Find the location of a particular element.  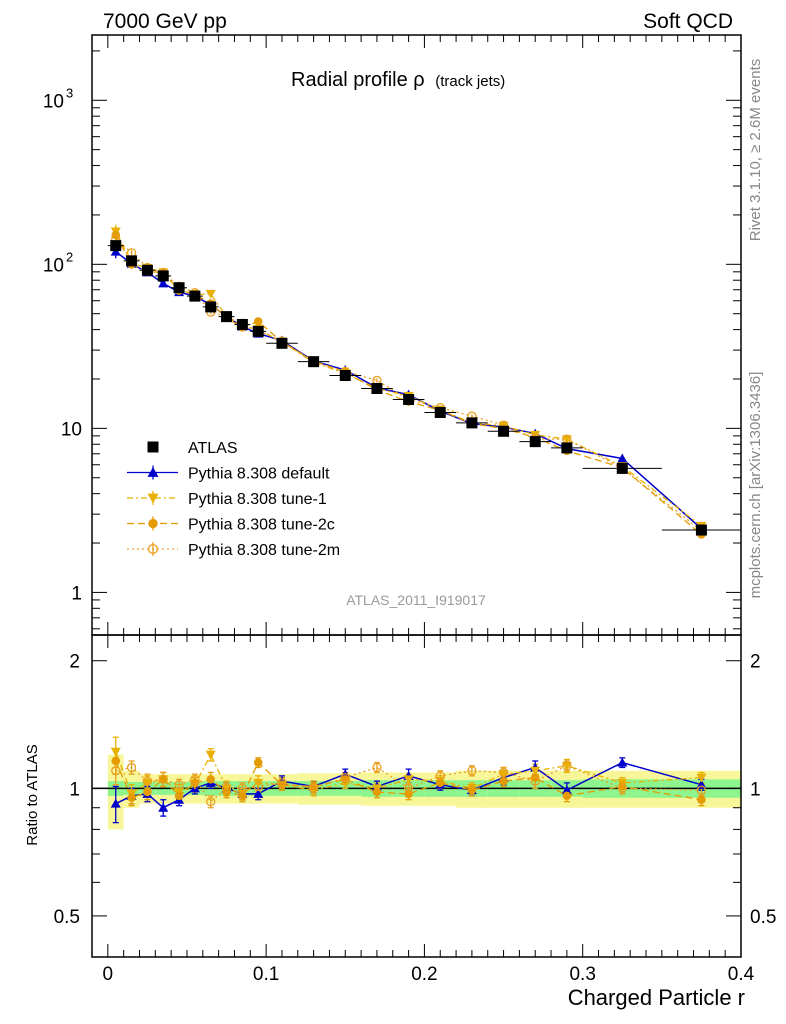

header-energy: 7000 GeV pp is located at coordinates (165, 21).